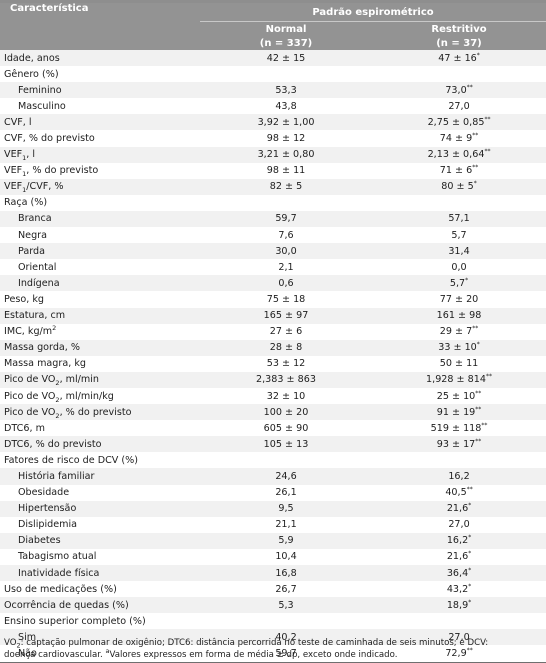 This screenshot has height=663, width=546. Describe the element at coordinates (273, 493) in the screenshot. I see `table-row: Obesidade 26,1 40,5**` at that location.